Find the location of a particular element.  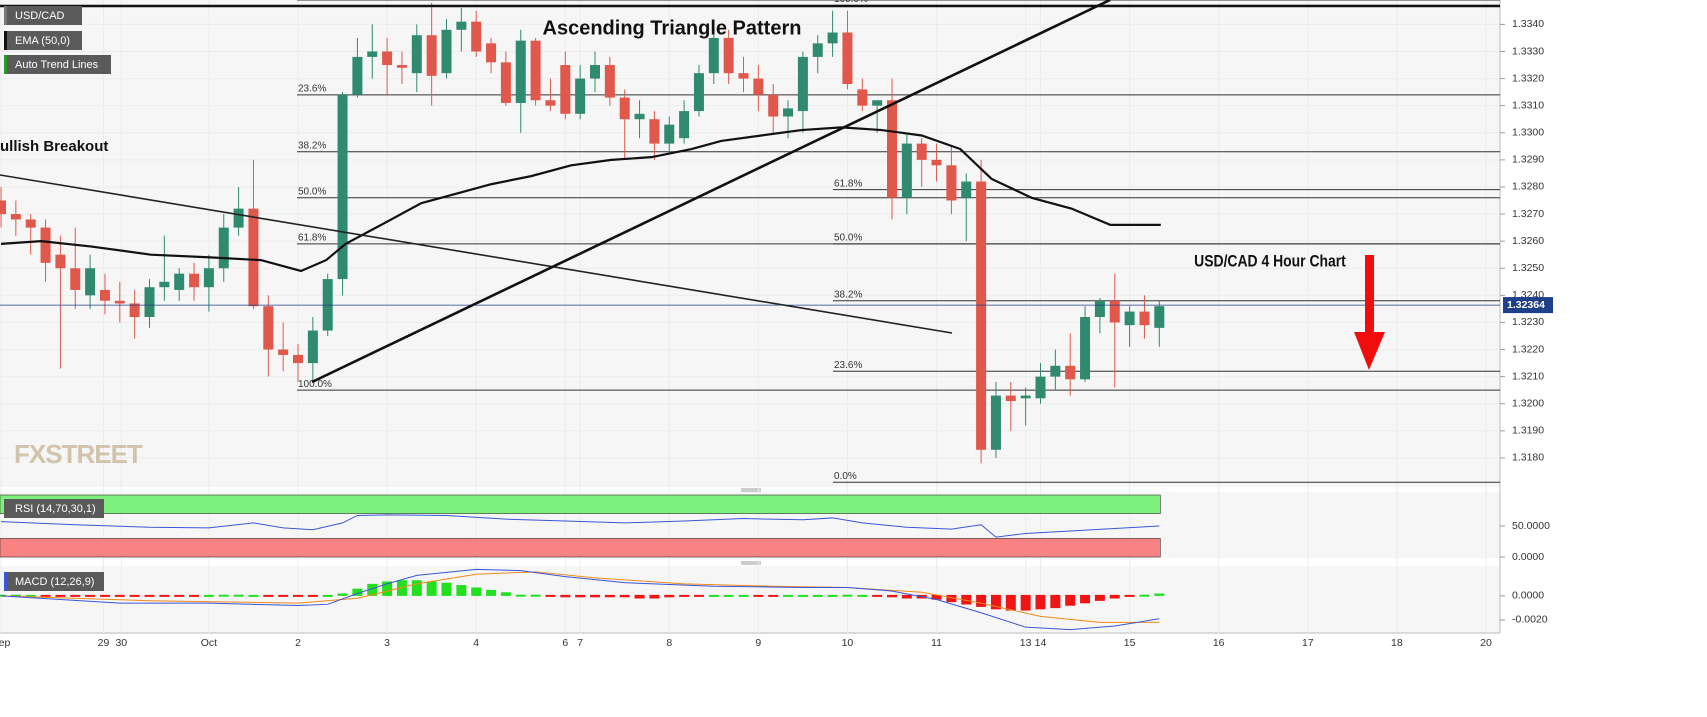

y-tick-label: 1.3180 is located at coordinates (1528, 458).